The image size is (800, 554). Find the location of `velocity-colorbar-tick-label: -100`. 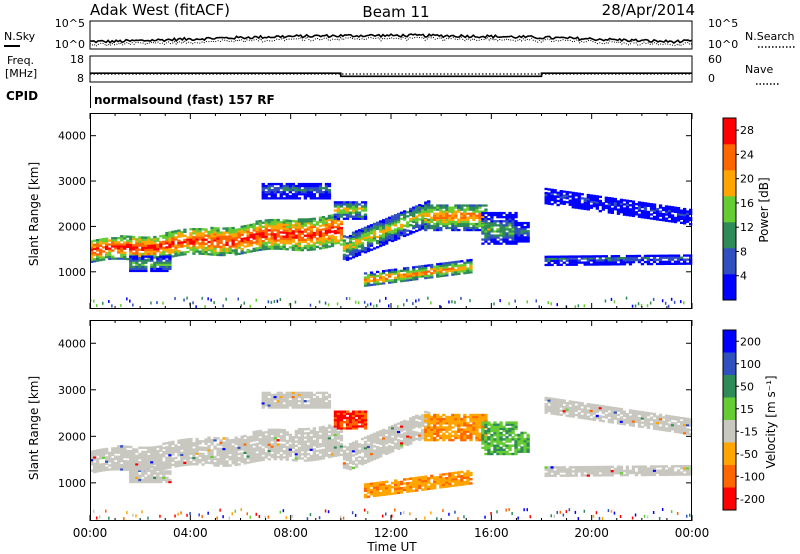

velocity-colorbar-tick-label: -100 is located at coordinates (752, 476).